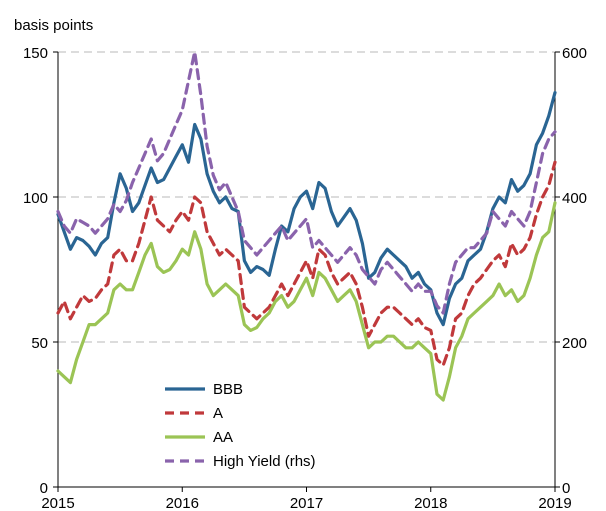  What do you see at coordinates (264, 461) in the screenshot?
I see `legend-label: High Yield (rhs)` at bounding box center [264, 461].